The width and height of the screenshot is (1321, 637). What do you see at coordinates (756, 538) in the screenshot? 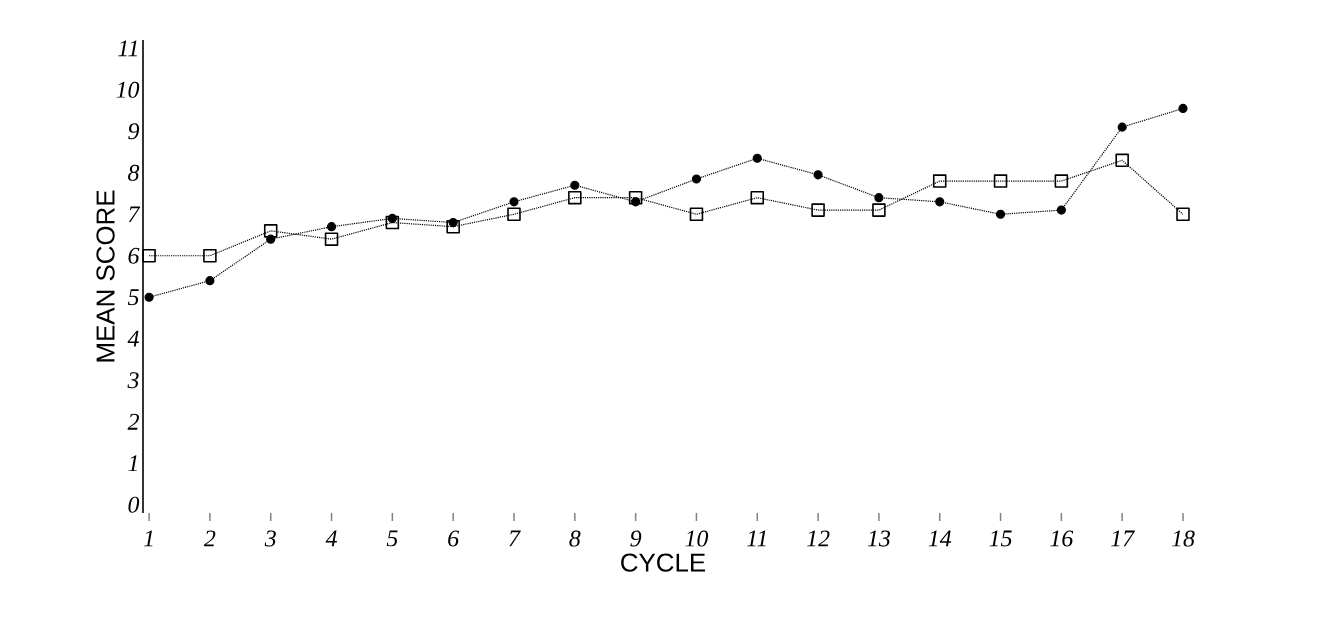
I see `x-tick-label: 11` at bounding box center [756, 538].